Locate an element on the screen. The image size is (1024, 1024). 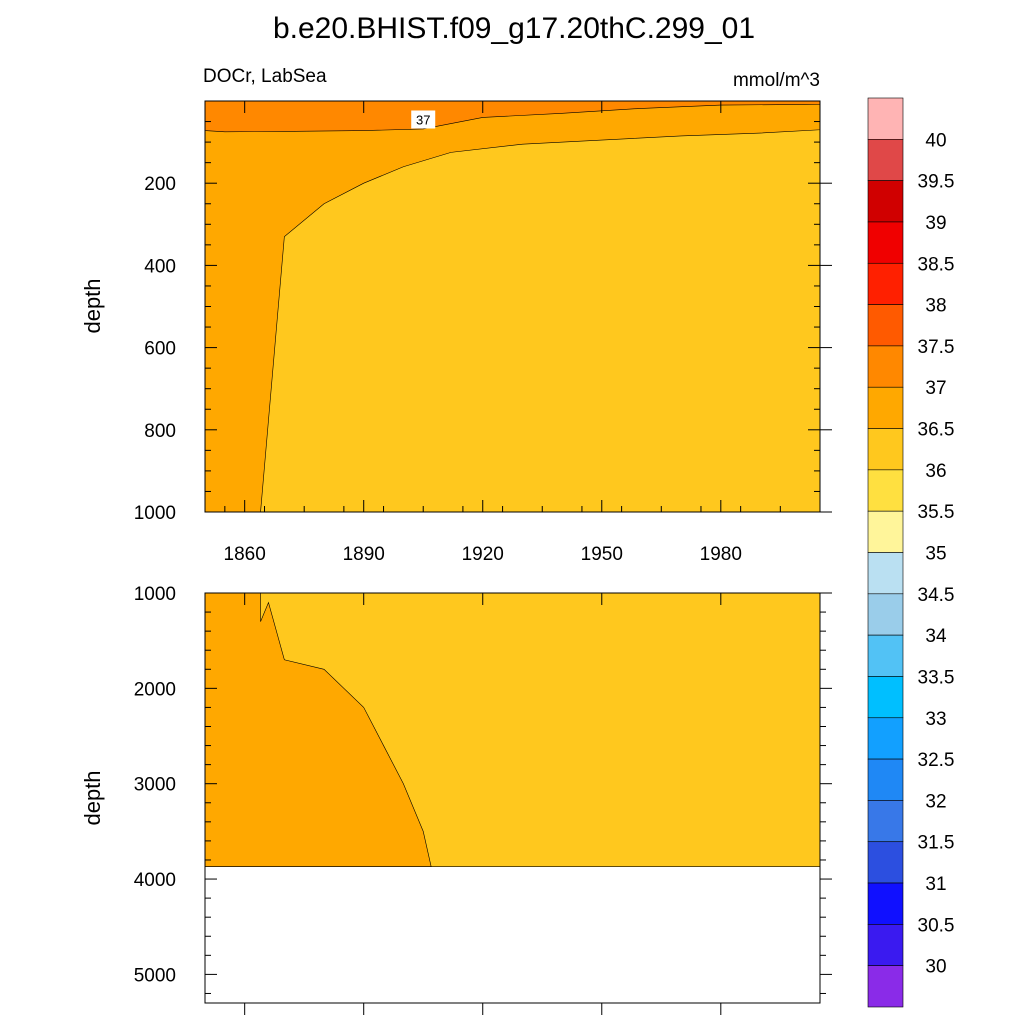
lower-y-tick-label: 1000 is located at coordinates (155, 594).